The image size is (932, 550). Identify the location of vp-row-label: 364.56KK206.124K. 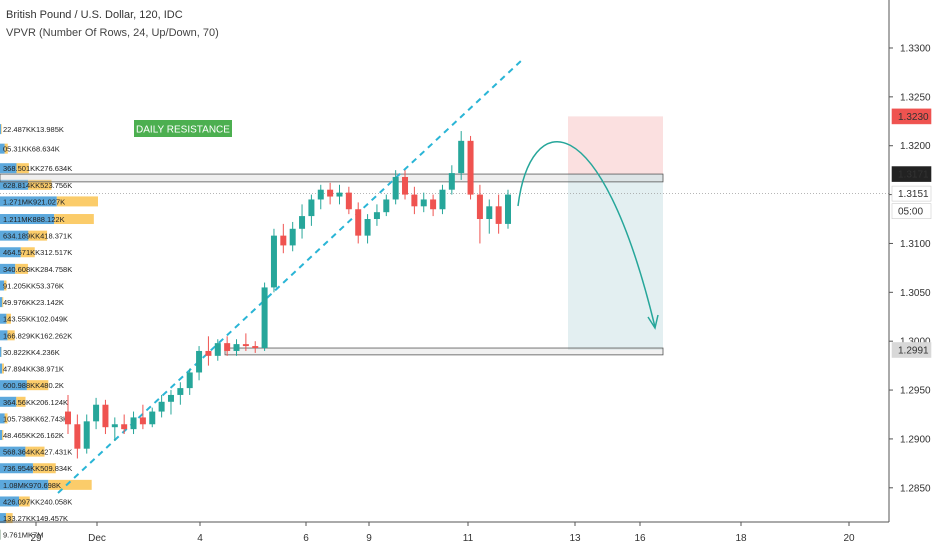
(35, 402).